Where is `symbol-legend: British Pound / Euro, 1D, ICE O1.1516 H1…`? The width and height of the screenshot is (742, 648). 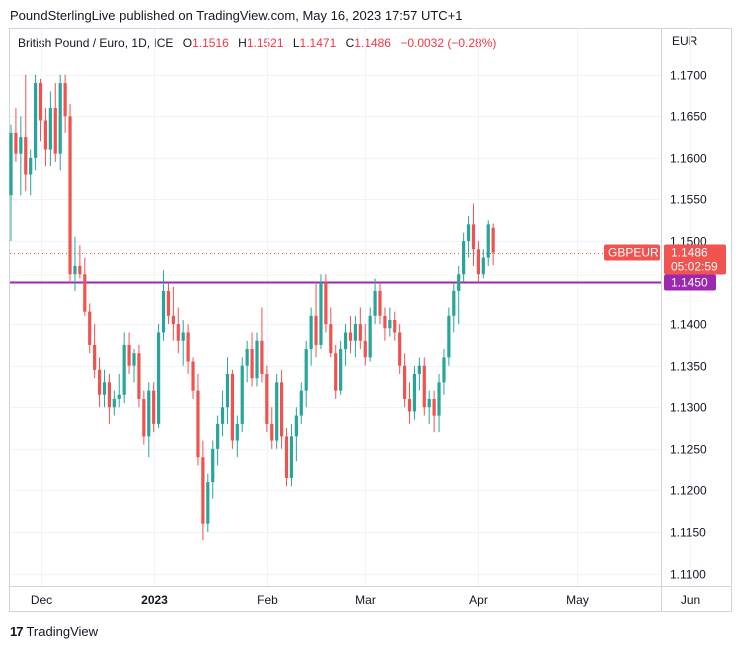
symbol-legend: British Pound / Euro, 1D, ICE O1.1516 H1… is located at coordinates (257, 43).